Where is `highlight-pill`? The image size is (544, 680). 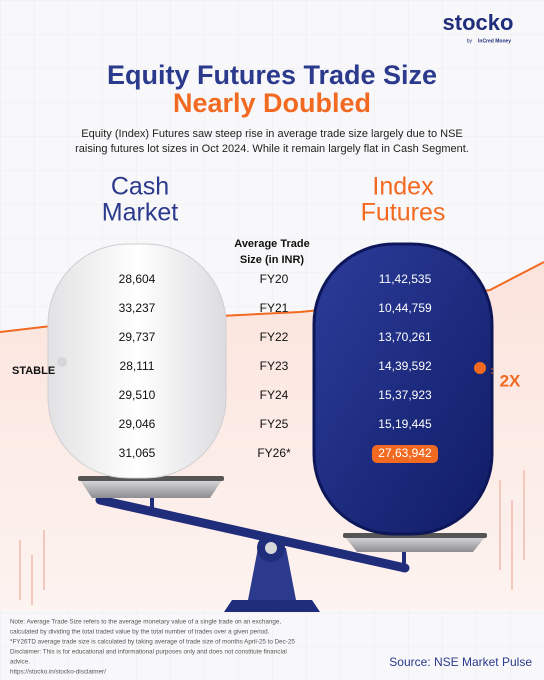
highlight-pill is located at coordinates (405, 454).